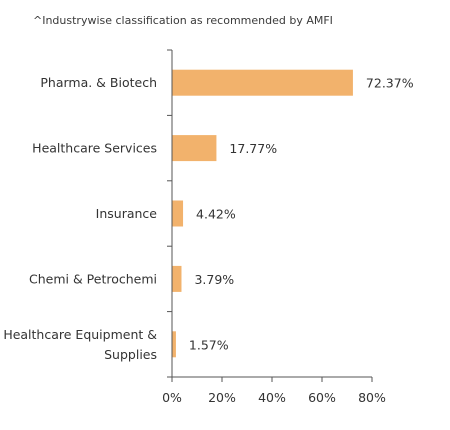 The width and height of the screenshot is (450, 430). I want to click on category-label-line: Chemi & Petrochemi, so click(93, 278).